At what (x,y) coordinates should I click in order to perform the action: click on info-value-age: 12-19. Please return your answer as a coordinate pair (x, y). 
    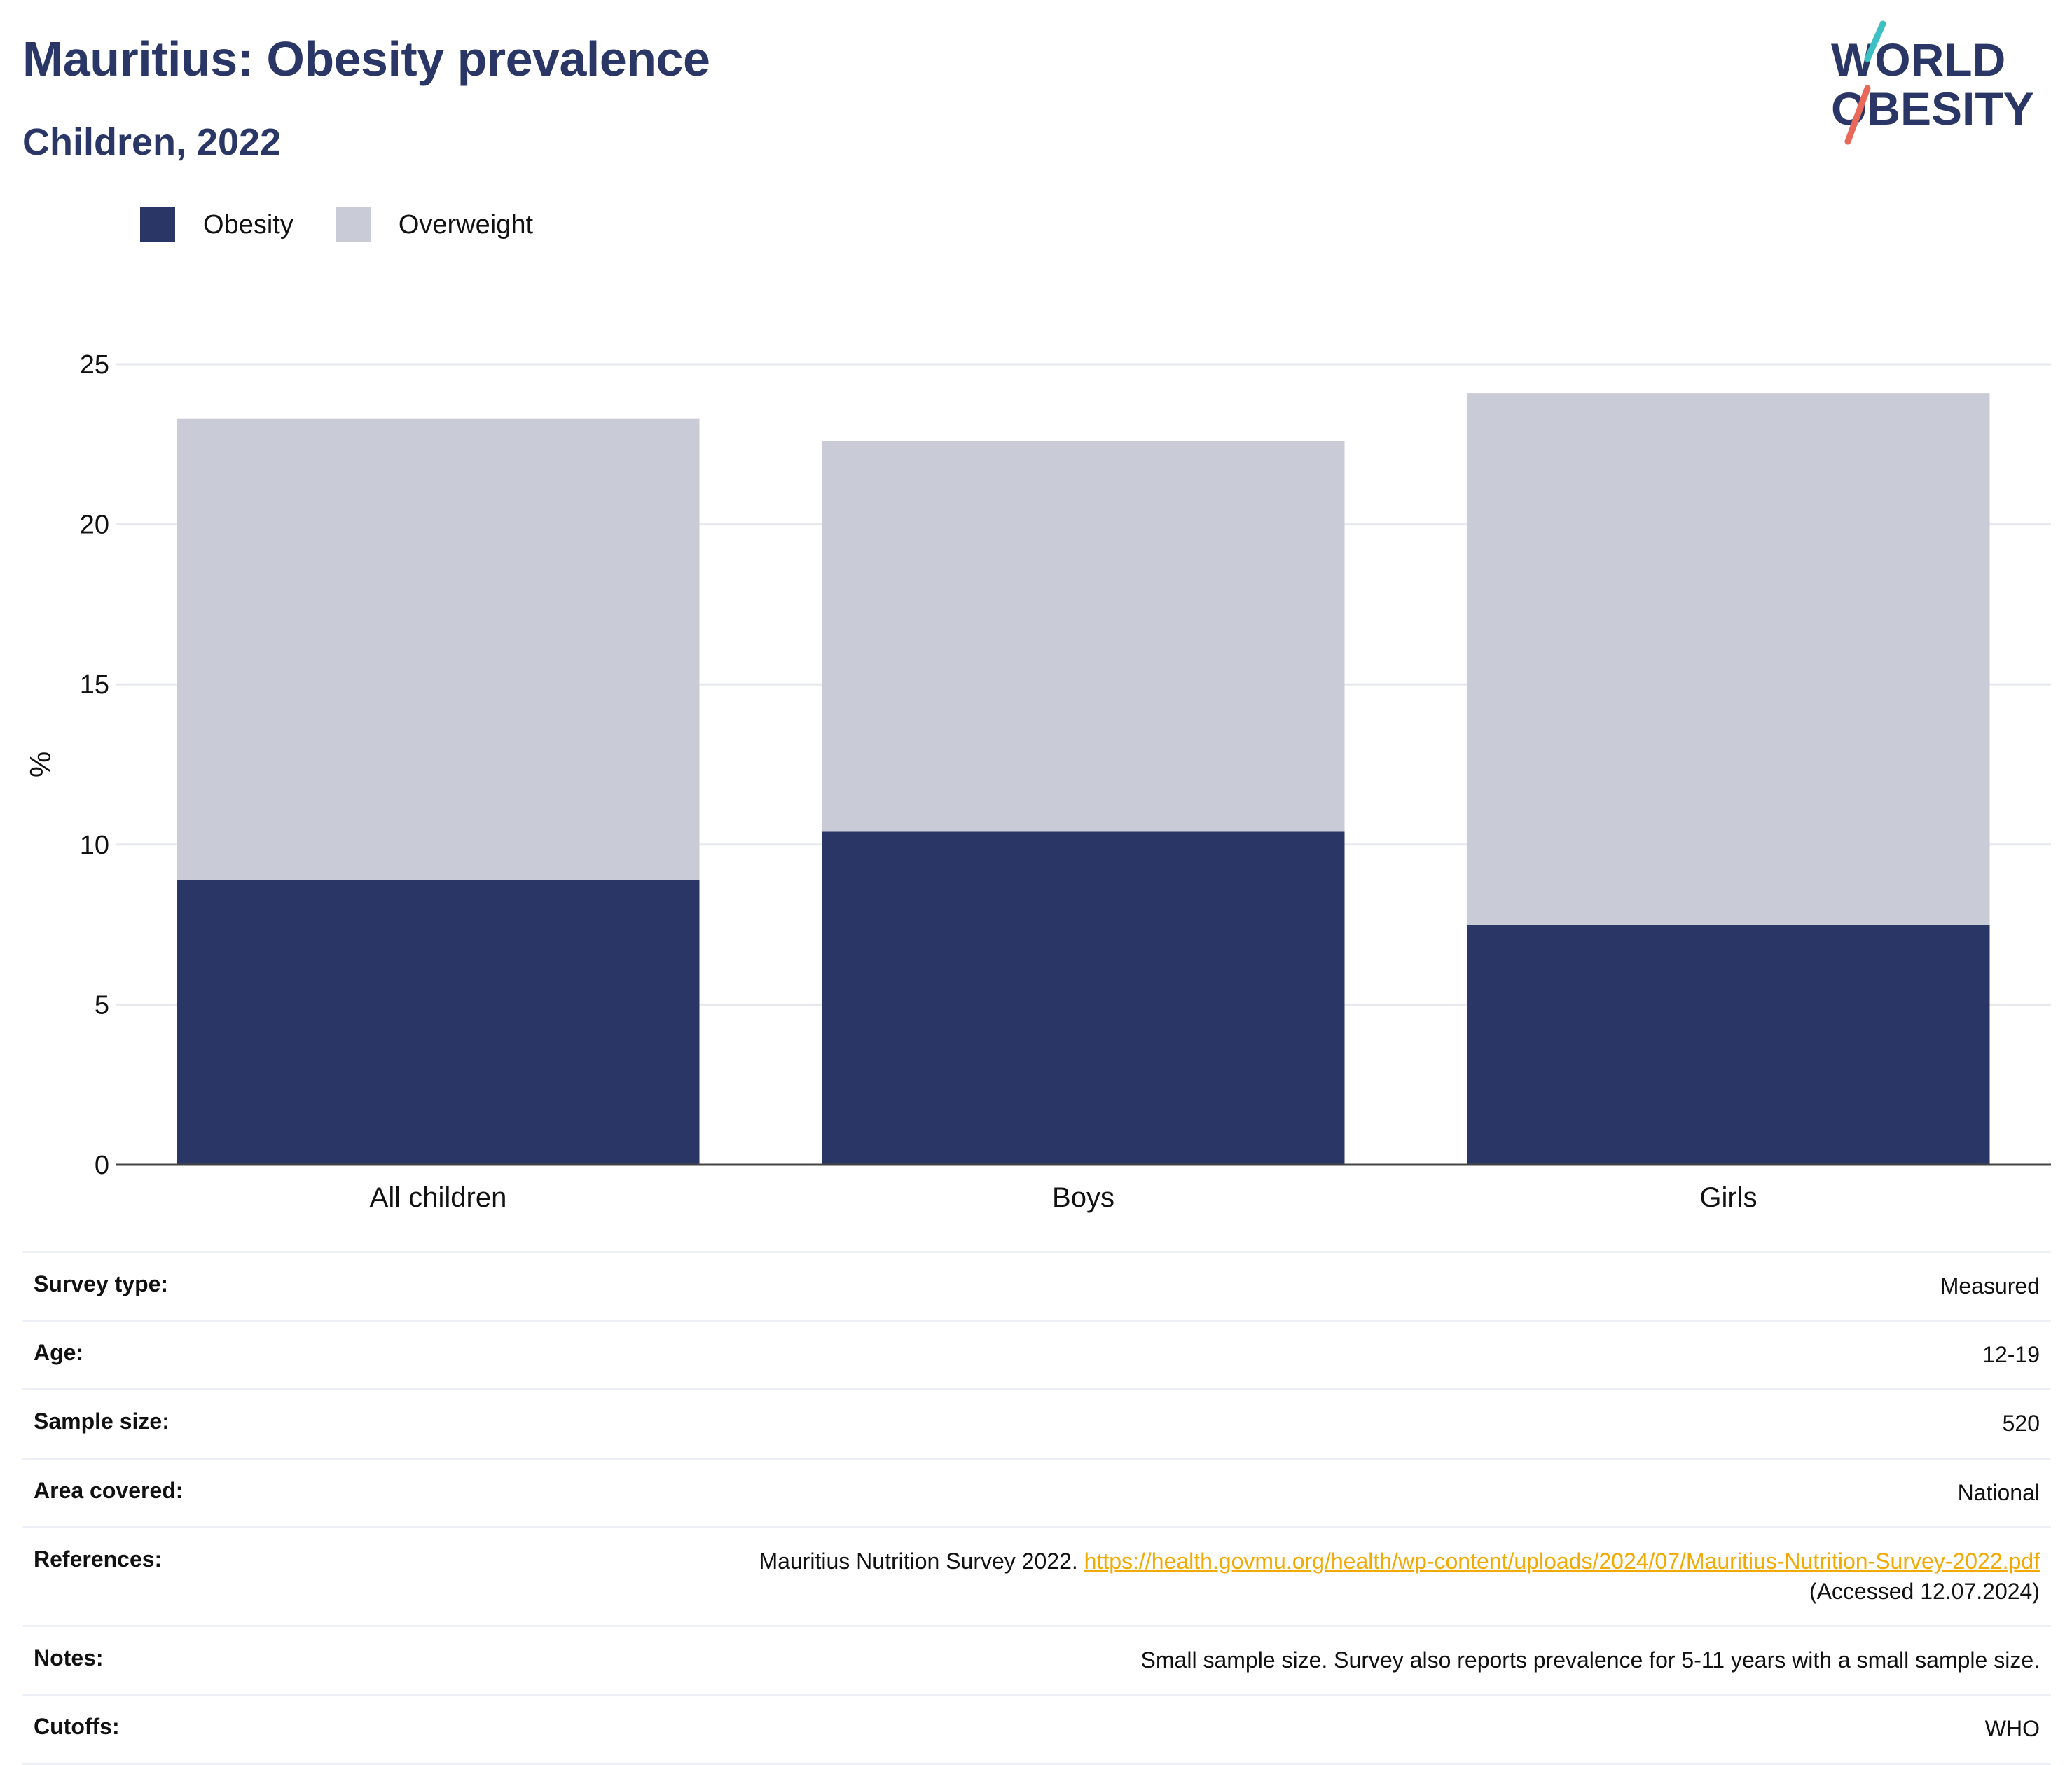
    Looking at the image, I should click on (1154, 1355).